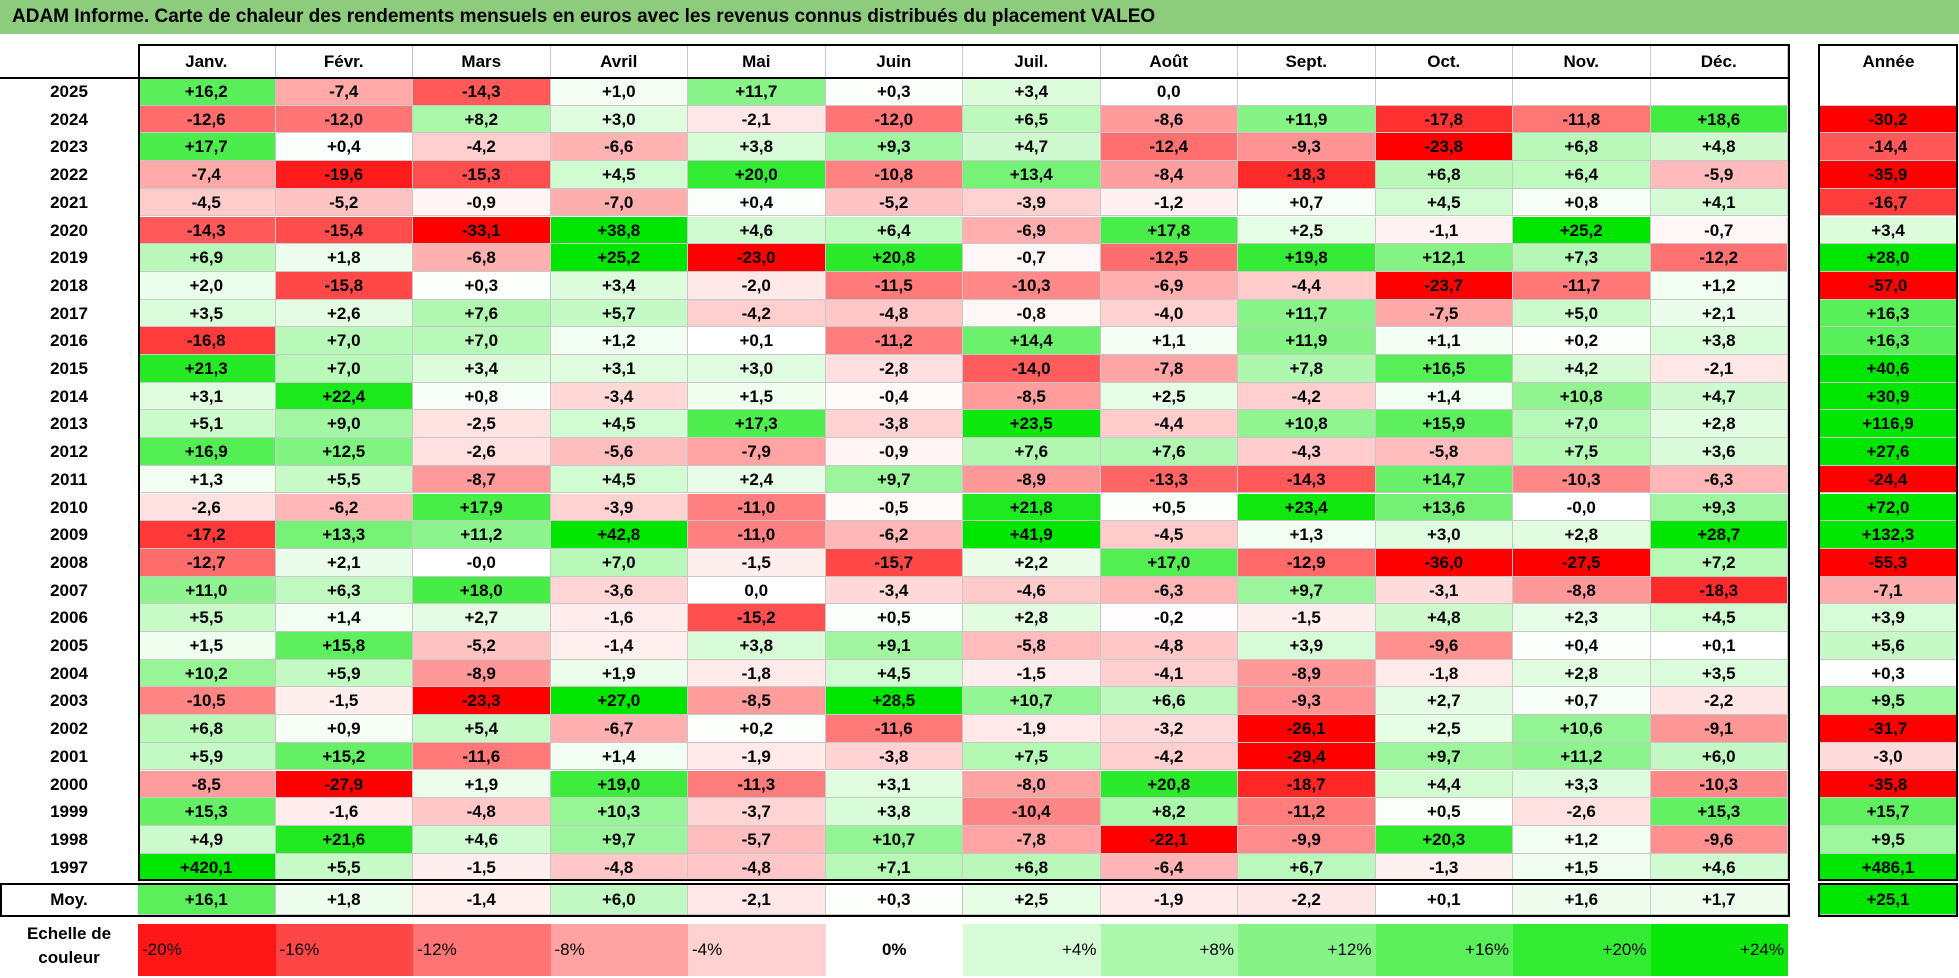  I want to click on heatmap-cell: -4,1, so click(1169, 673).